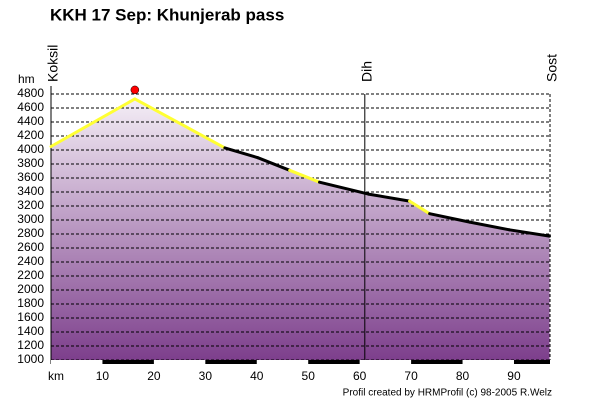 The width and height of the screenshot is (600, 400). What do you see at coordinates (463, 376) in the screenshot?
I see `x-tick-label: 80` at bounding box center [463, 376].